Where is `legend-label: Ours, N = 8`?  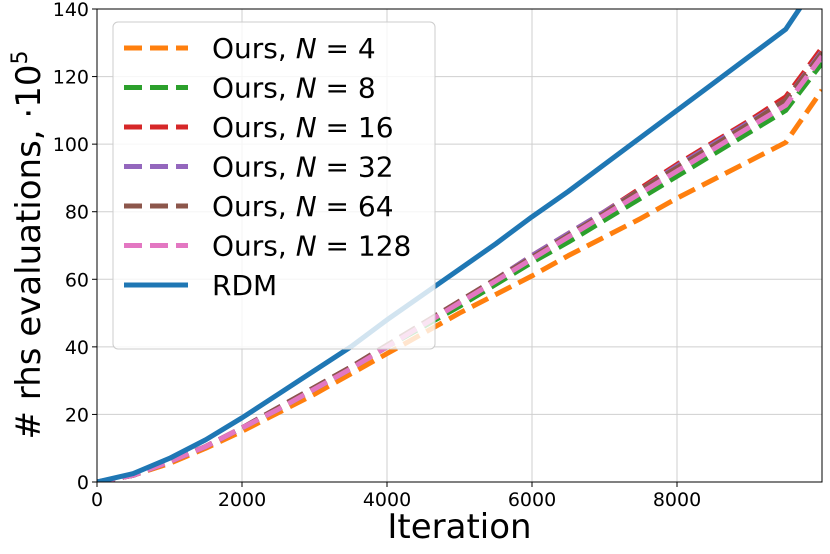 legend-label: Ours, N = 8 is located at coordinates (294, 88).